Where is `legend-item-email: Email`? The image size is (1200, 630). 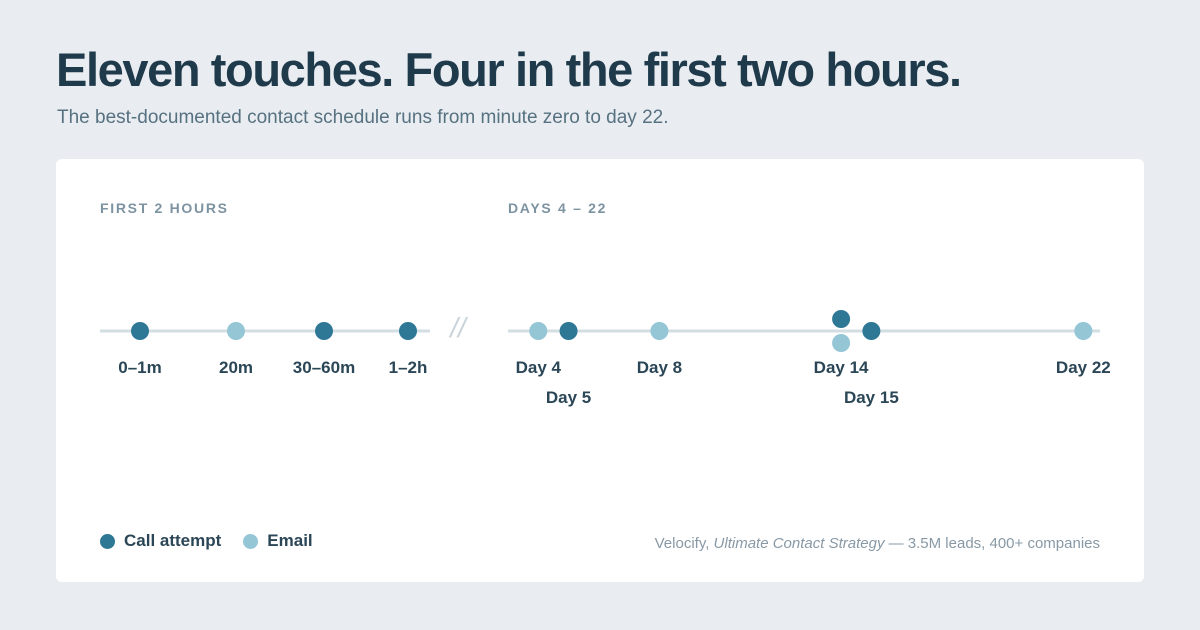
legend-item-email: Email is located at coordinates (278, 541).